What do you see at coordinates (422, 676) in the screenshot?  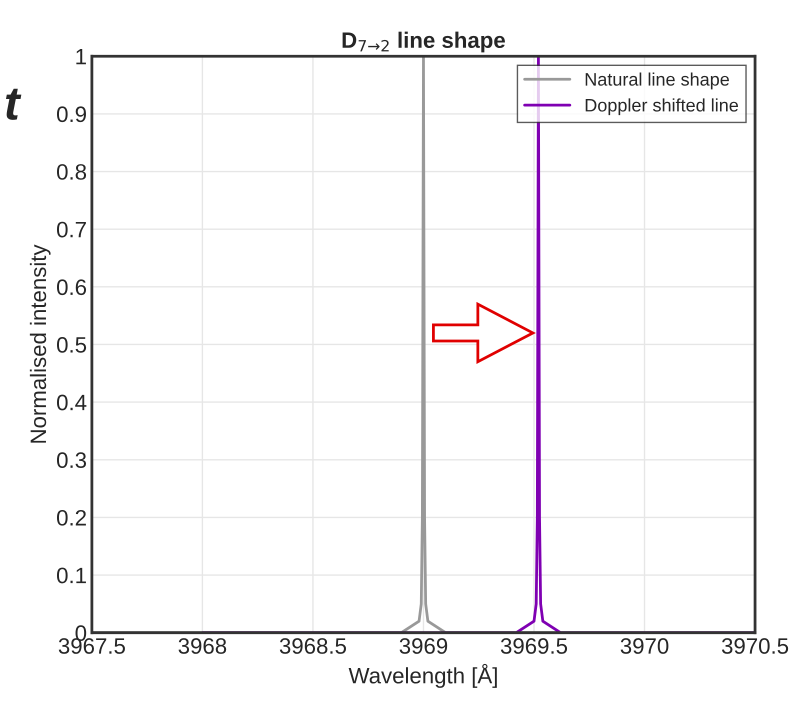 I see `x-axis-title: Wavelength [Å]` at bounding box center [422, 676].